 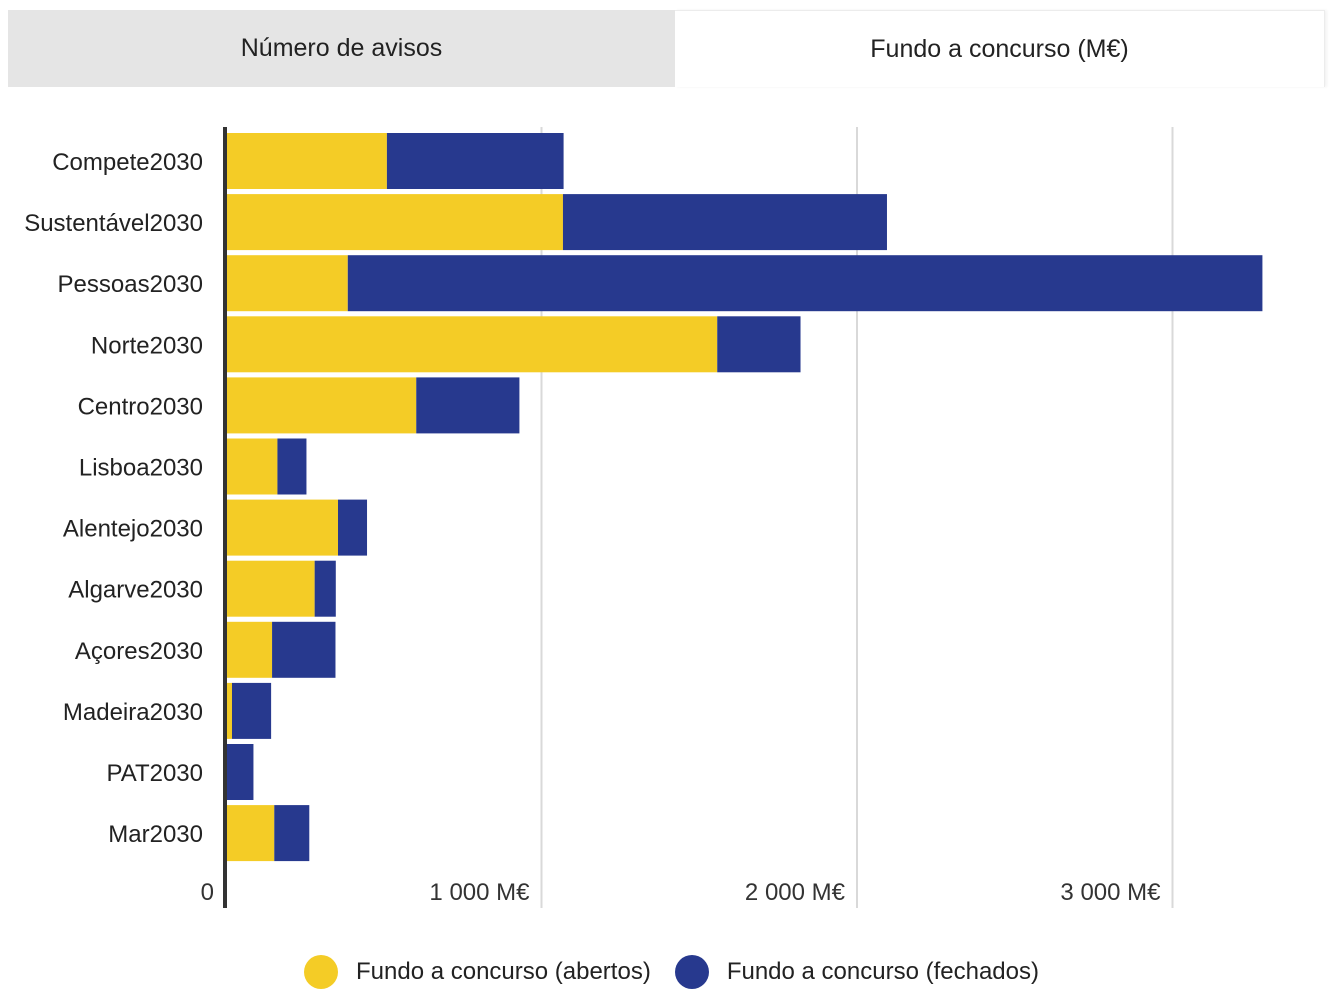 I want to click on category-label-5: Lisboa2030, so click(x=141, y=468).